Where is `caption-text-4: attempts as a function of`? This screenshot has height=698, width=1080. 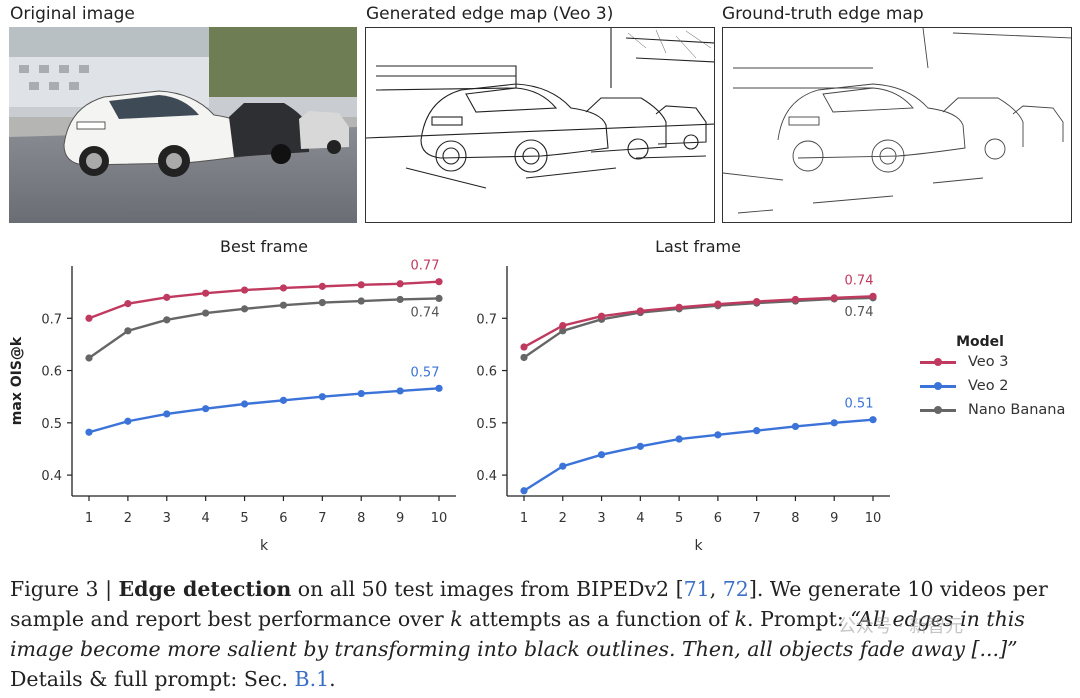
caption-text-4: attempts as a function of is located at coordinates (598, 619).